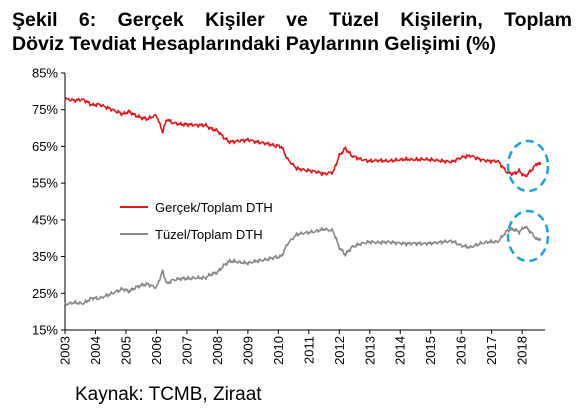  I want to click on highlight-circle-gercek, so click(528, 166).